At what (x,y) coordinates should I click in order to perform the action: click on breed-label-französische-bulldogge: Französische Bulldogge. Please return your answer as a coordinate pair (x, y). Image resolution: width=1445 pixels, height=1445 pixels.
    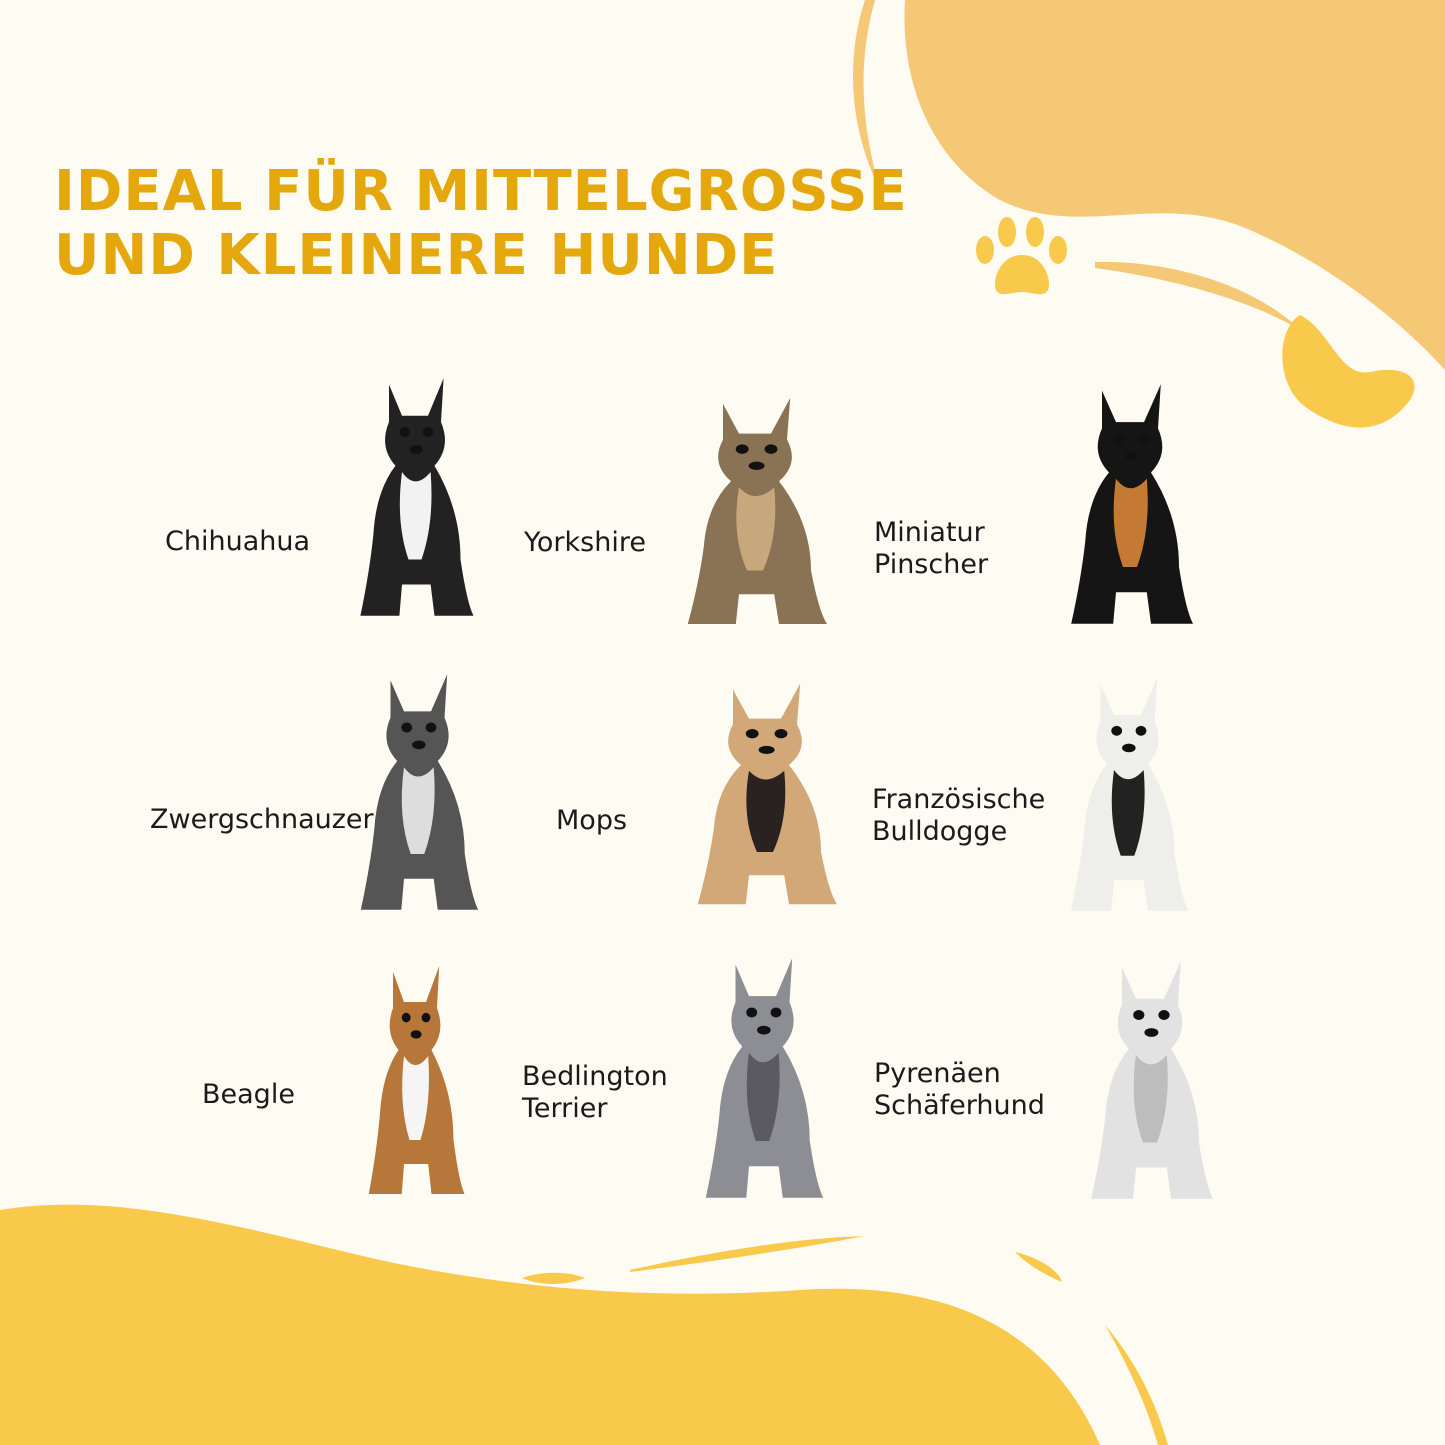
    Looking at the image, I should click on (958, 816).